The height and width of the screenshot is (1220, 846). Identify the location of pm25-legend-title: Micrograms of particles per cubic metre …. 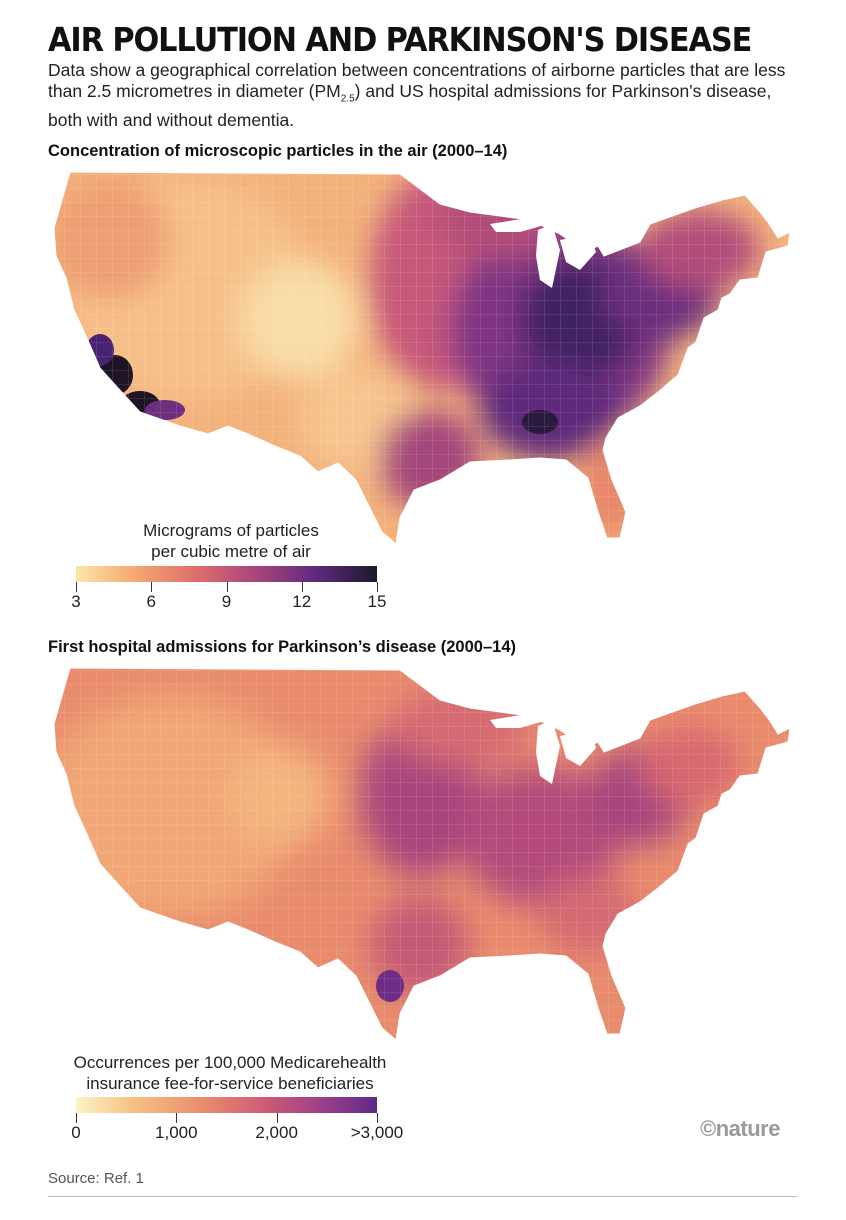
(231, 541).